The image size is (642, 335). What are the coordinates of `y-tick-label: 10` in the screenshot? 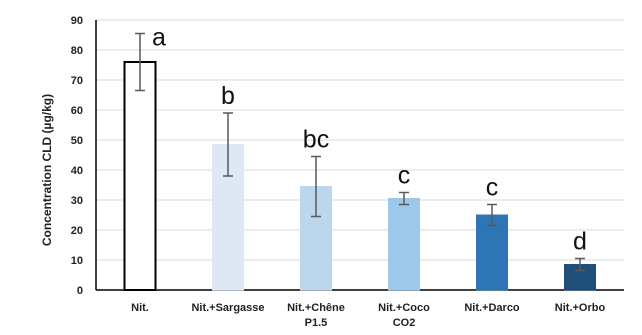 It's located at (77, 261).